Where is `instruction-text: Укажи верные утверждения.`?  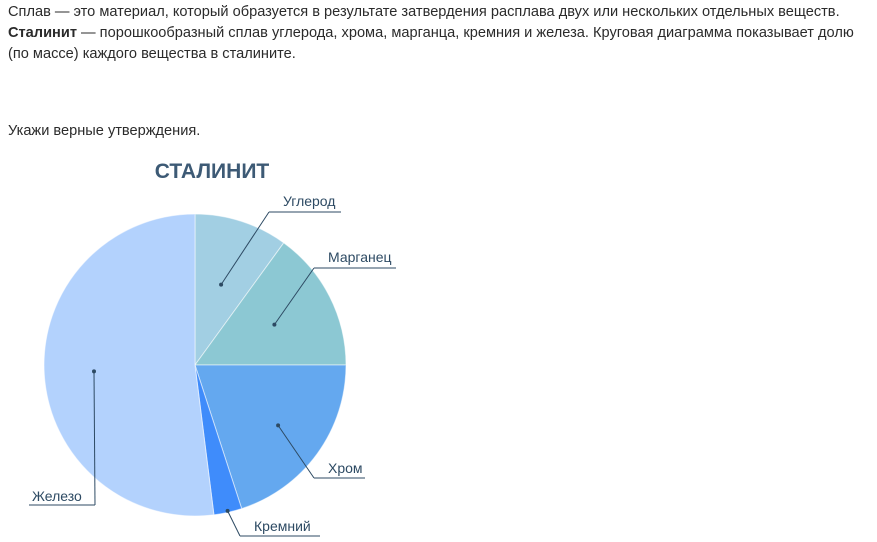 instruction-text: Укажи верные утверждения. is located at coordinates (104, 131).